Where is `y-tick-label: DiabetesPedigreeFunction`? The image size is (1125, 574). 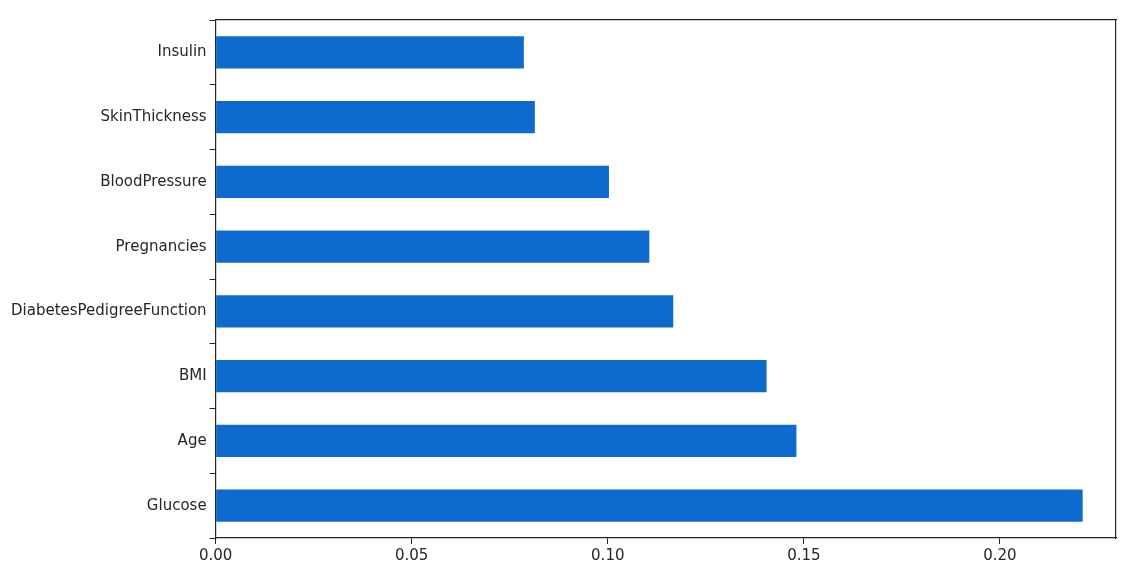
y-tick-label: DiabetesPedigreeFunction is located at coordinates (108, 310).